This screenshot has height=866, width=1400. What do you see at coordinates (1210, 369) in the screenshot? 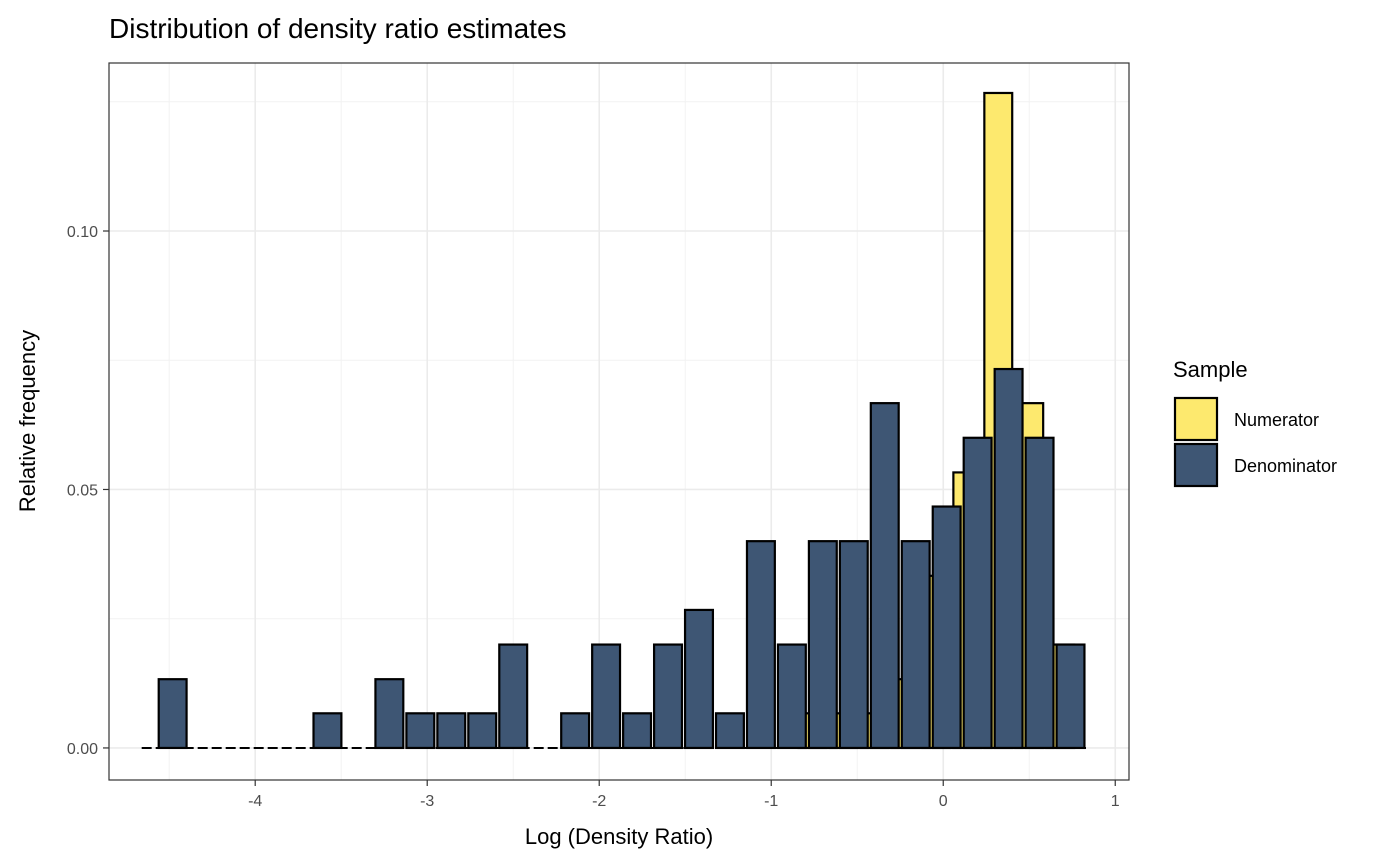
I see `legend-title: Sample` at bounding box center [1210, 369].